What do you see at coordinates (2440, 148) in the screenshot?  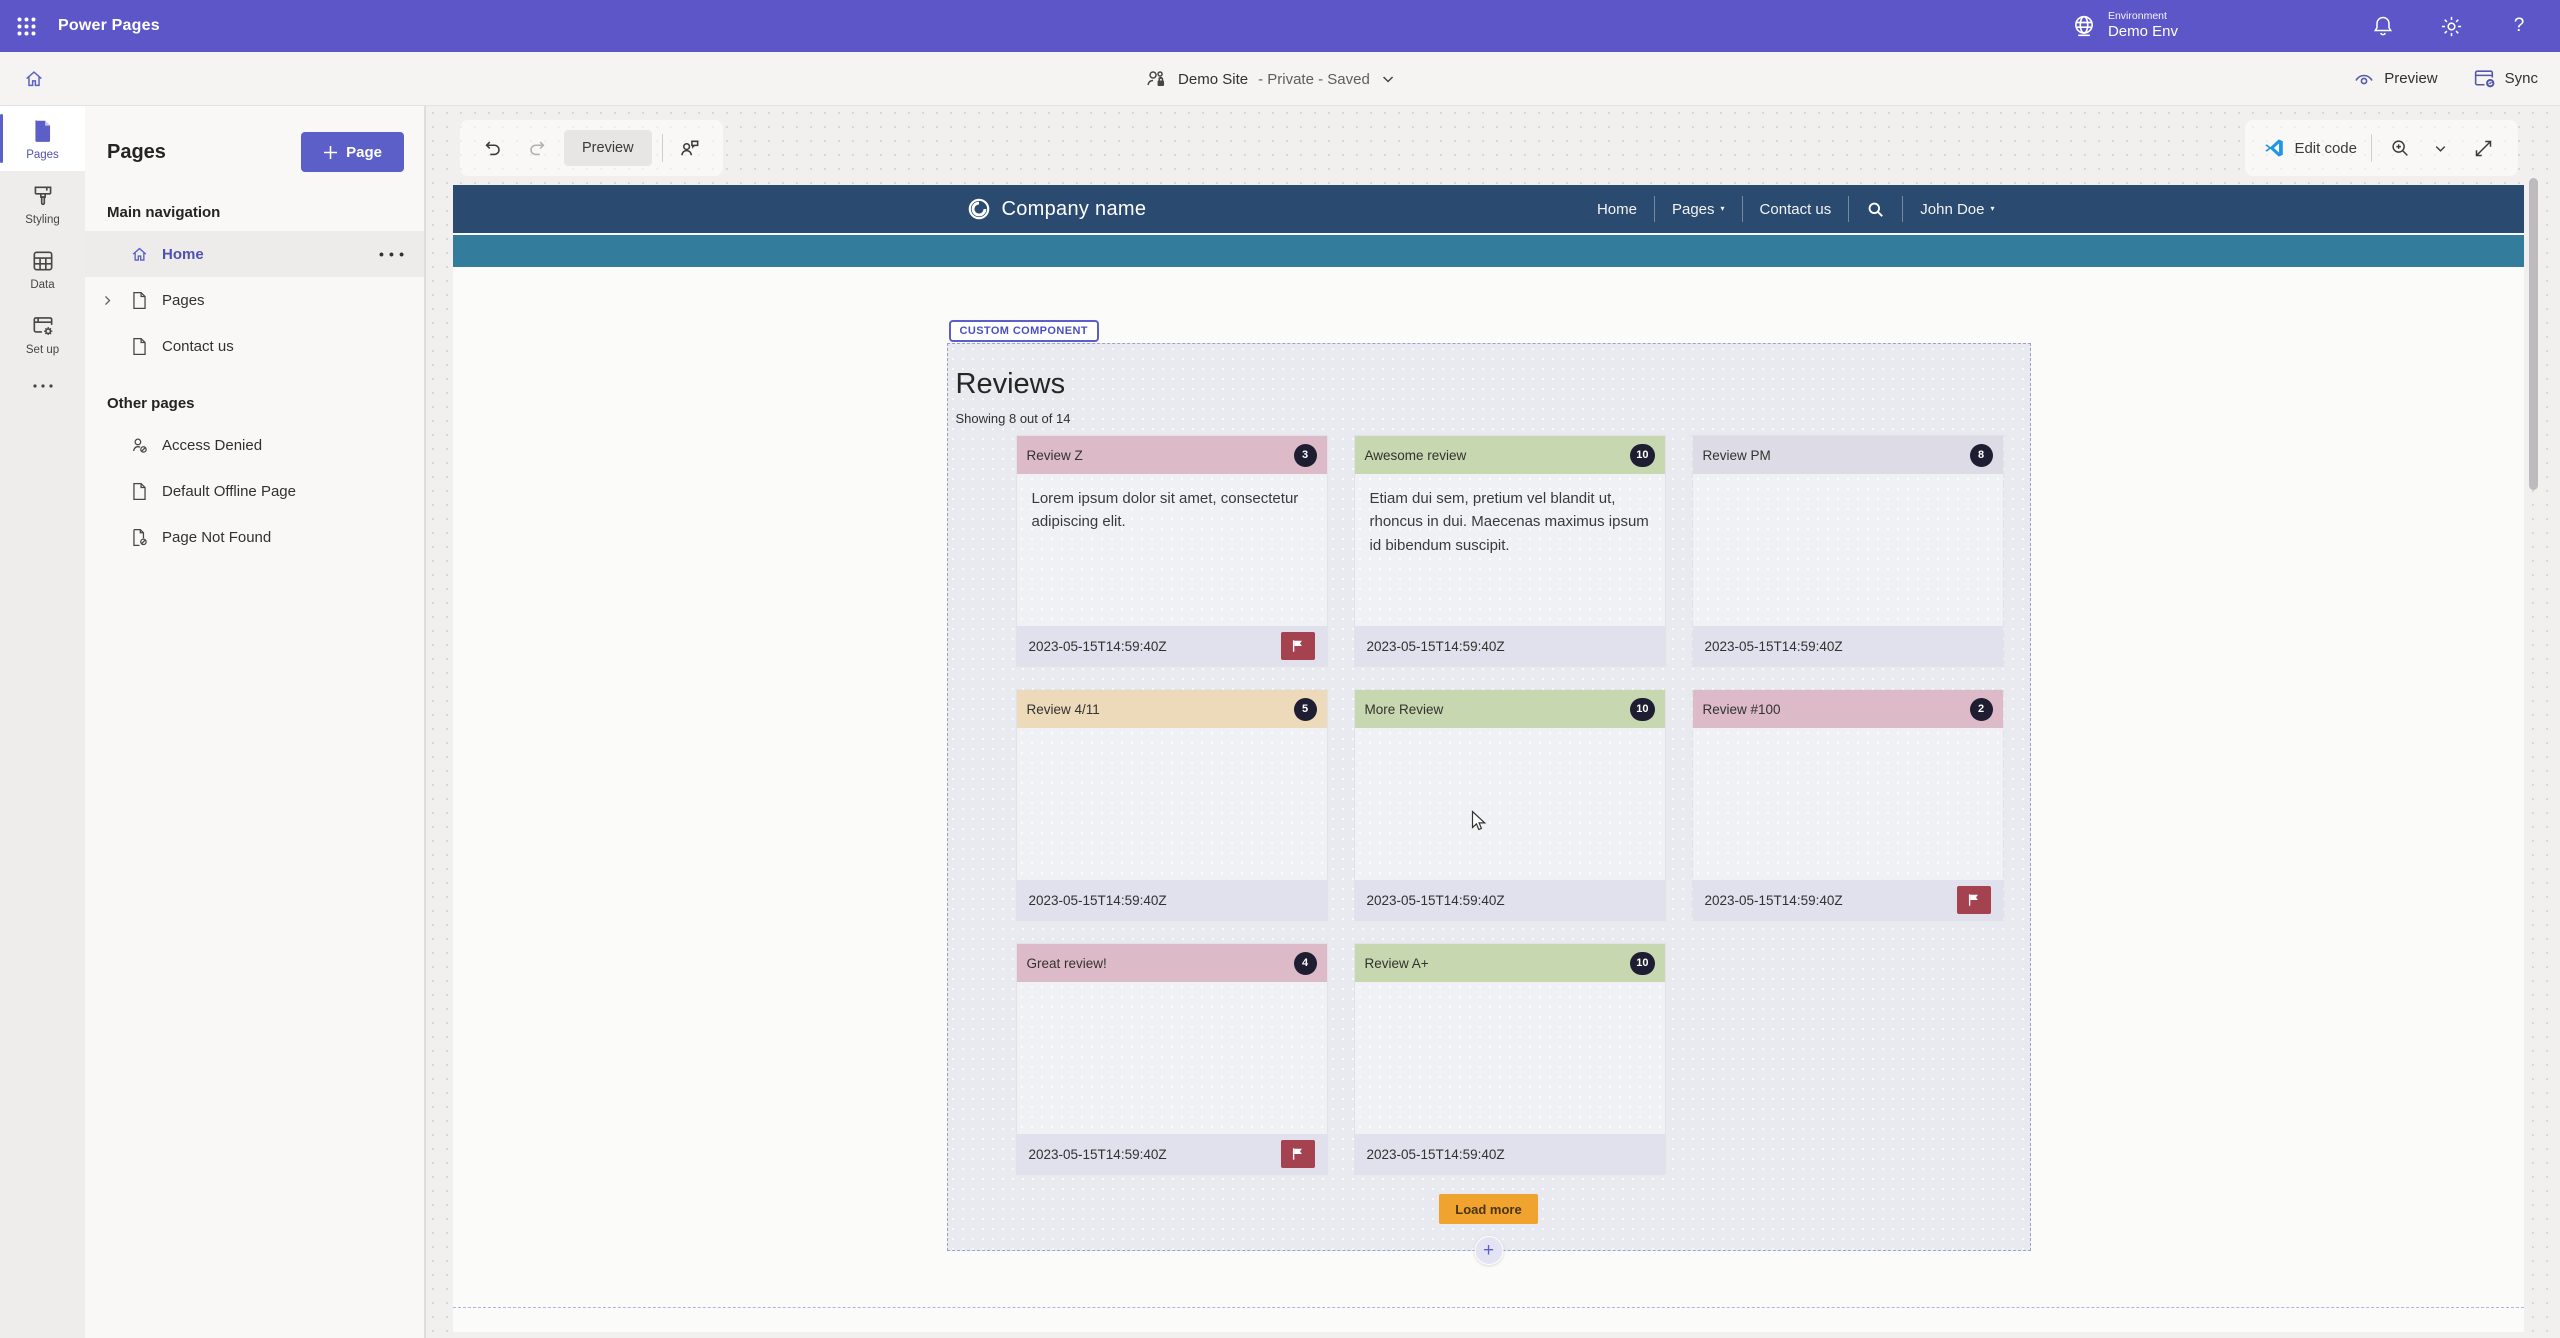 I see `zoom-chevron-down-icon` at bounding box center [2440, 148].